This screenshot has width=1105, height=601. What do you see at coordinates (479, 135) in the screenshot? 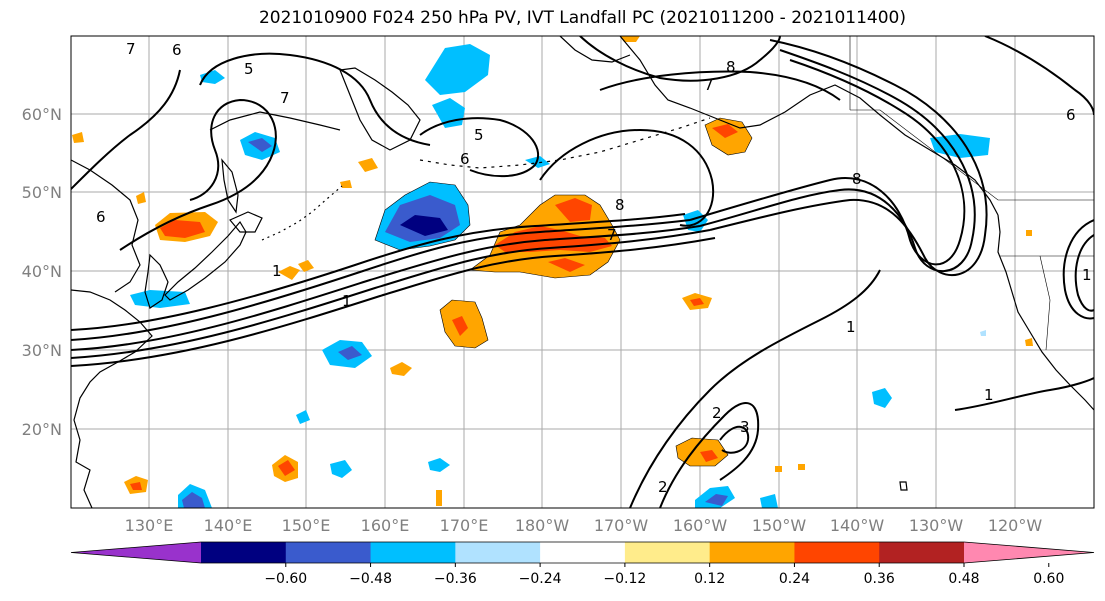
I see `contour-label: 5` at bounding box center [479, 135].